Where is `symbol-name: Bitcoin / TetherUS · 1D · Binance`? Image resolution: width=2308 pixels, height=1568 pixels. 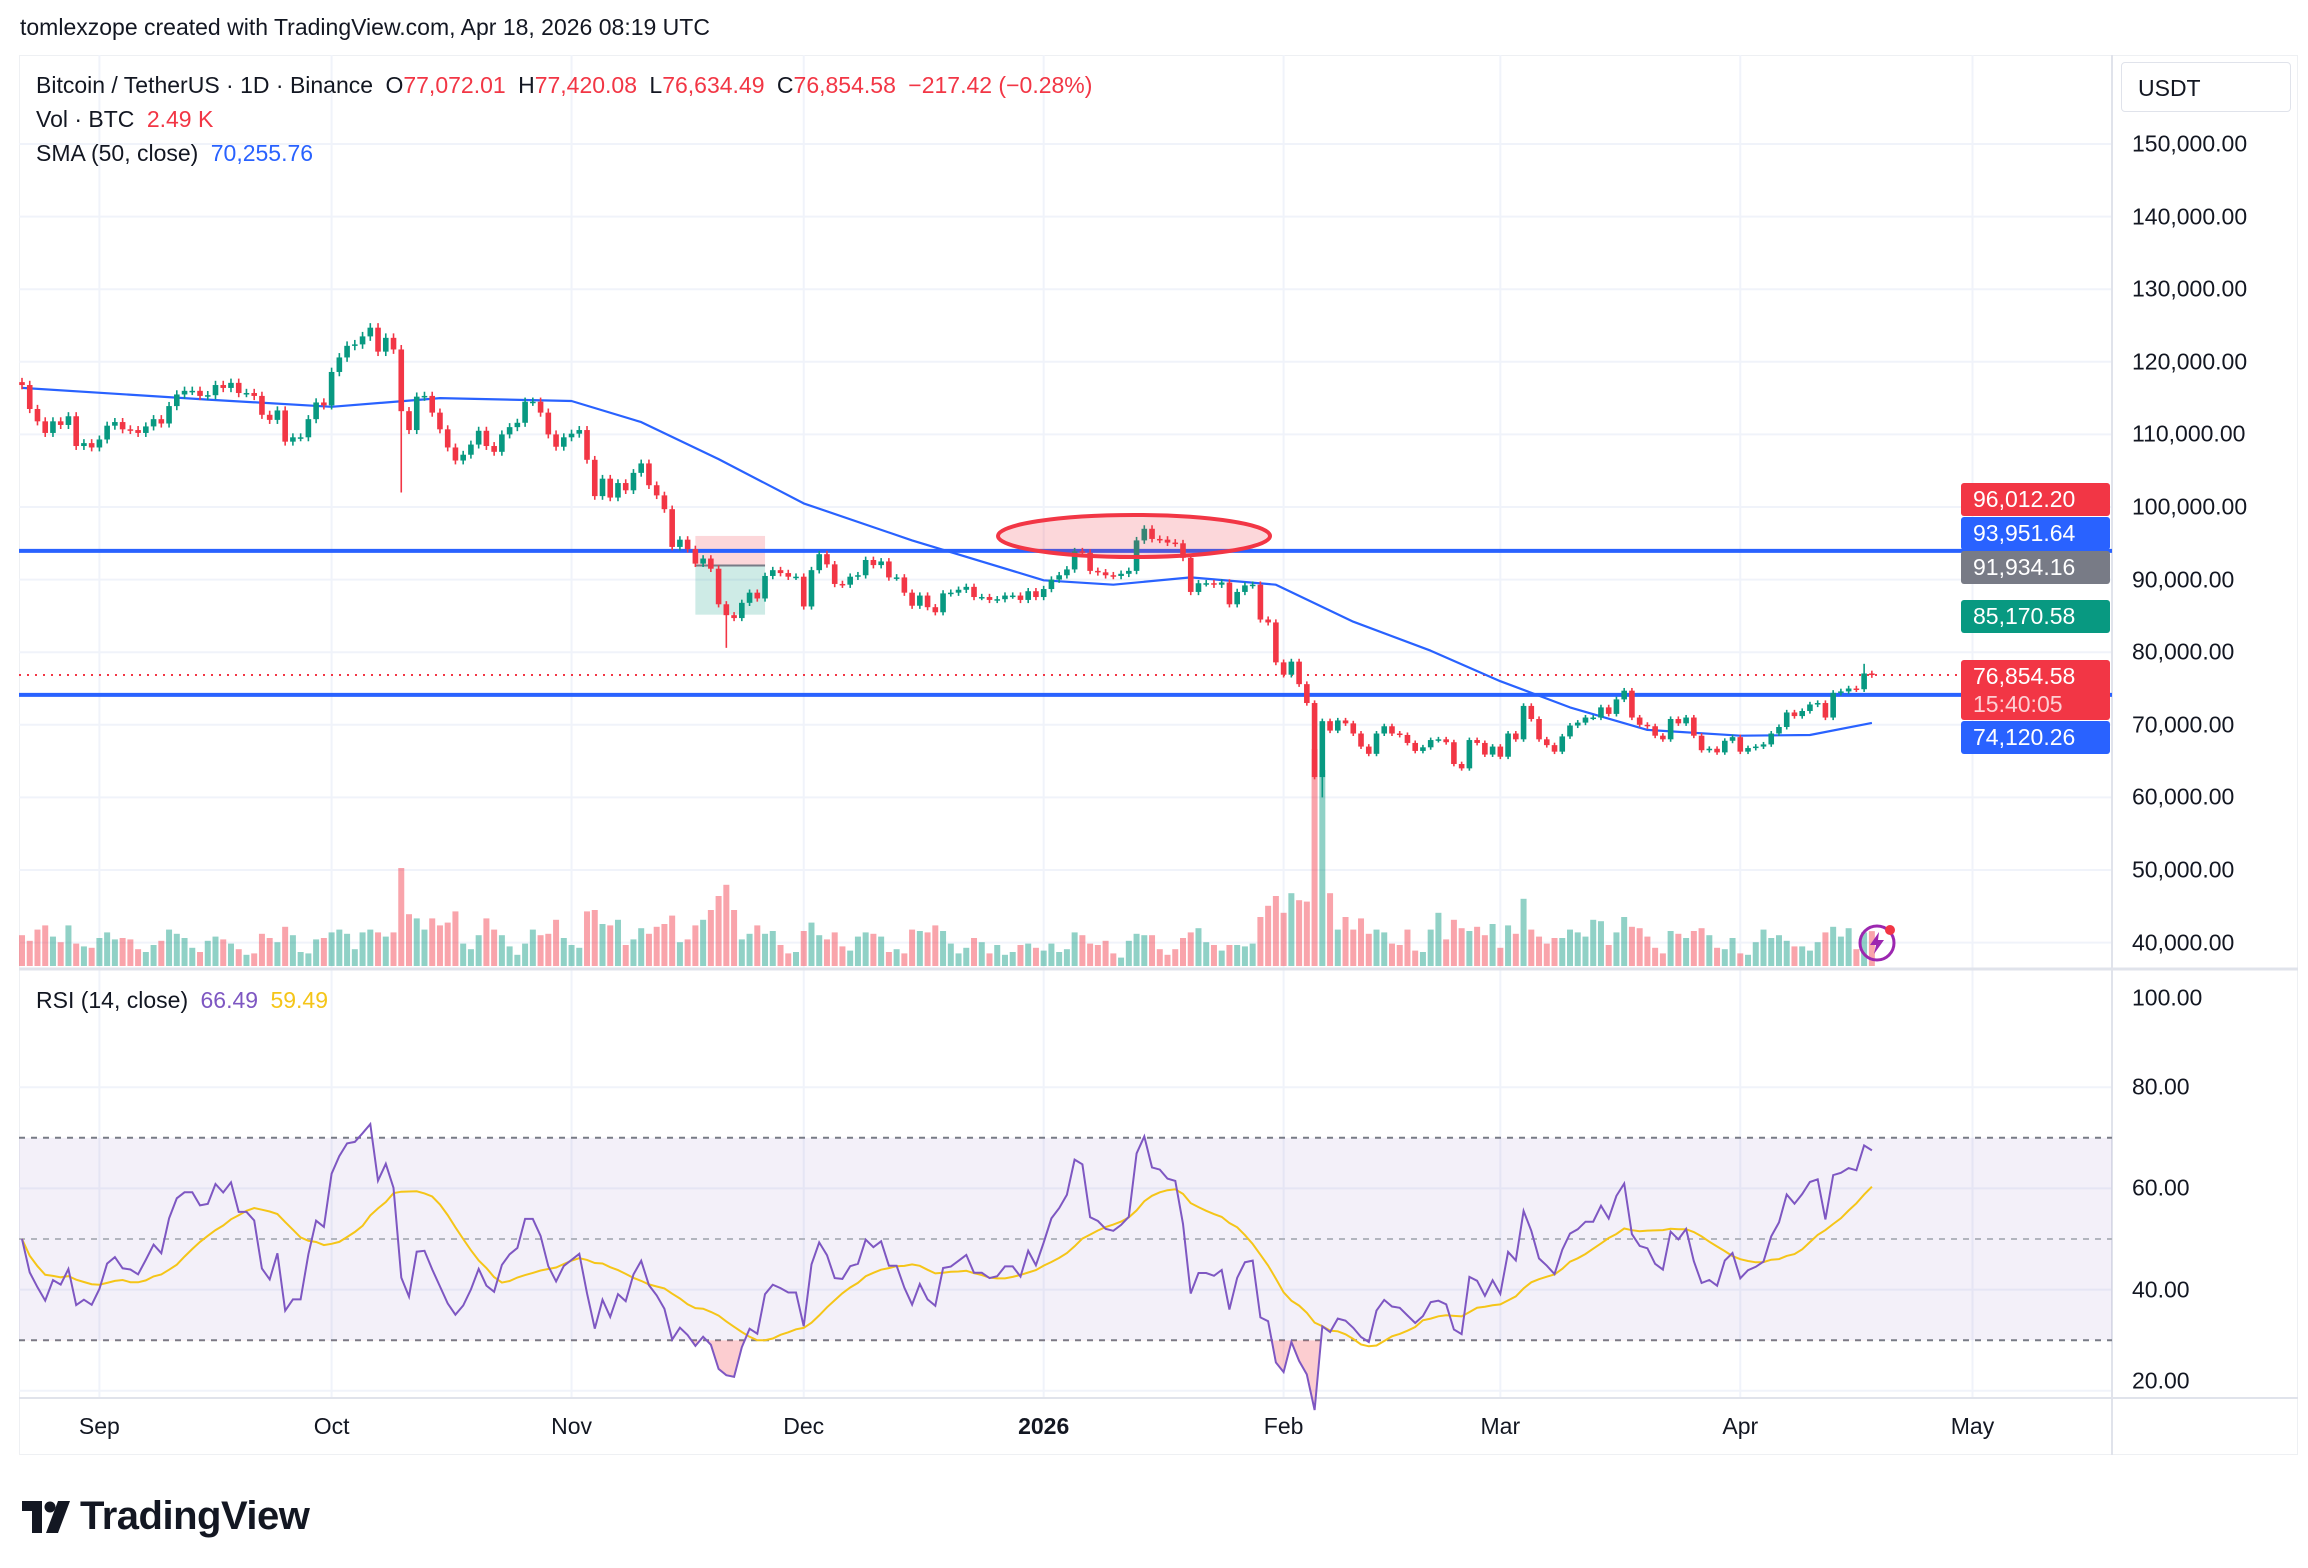 symbol-name: Bitcoin / TetherUS · 1D · Binance is located at coordinates (205, 85).